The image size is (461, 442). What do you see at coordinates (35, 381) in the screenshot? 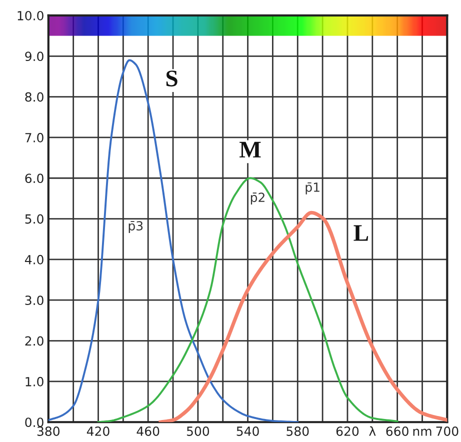
I see `y-tick-label: 1.0` at bounding box center [35, 381].